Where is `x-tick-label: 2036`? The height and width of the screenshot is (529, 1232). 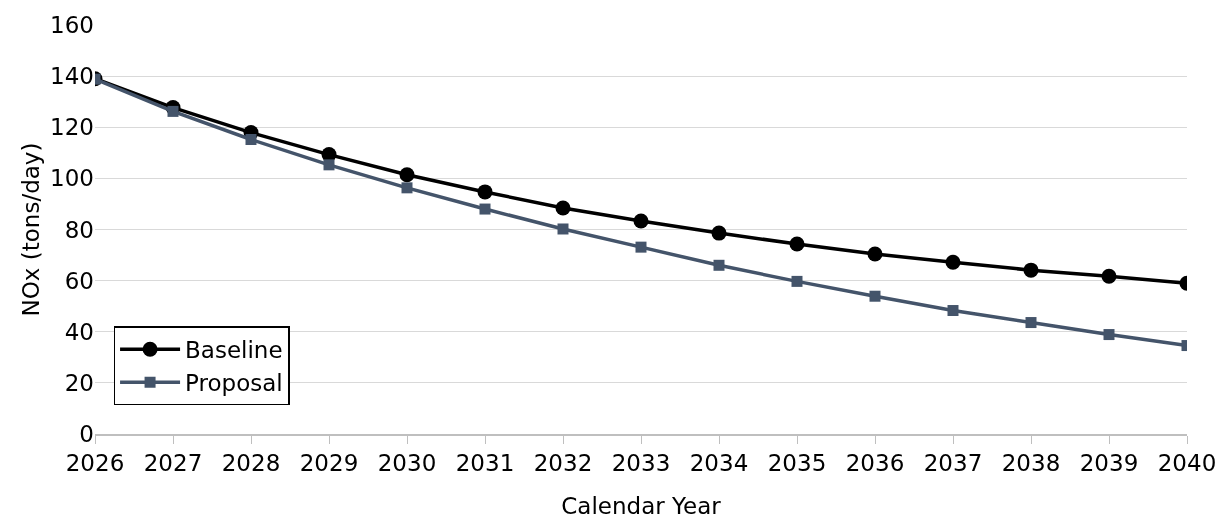
x-tick-label: 2036 is located at coordinates (875, 463).